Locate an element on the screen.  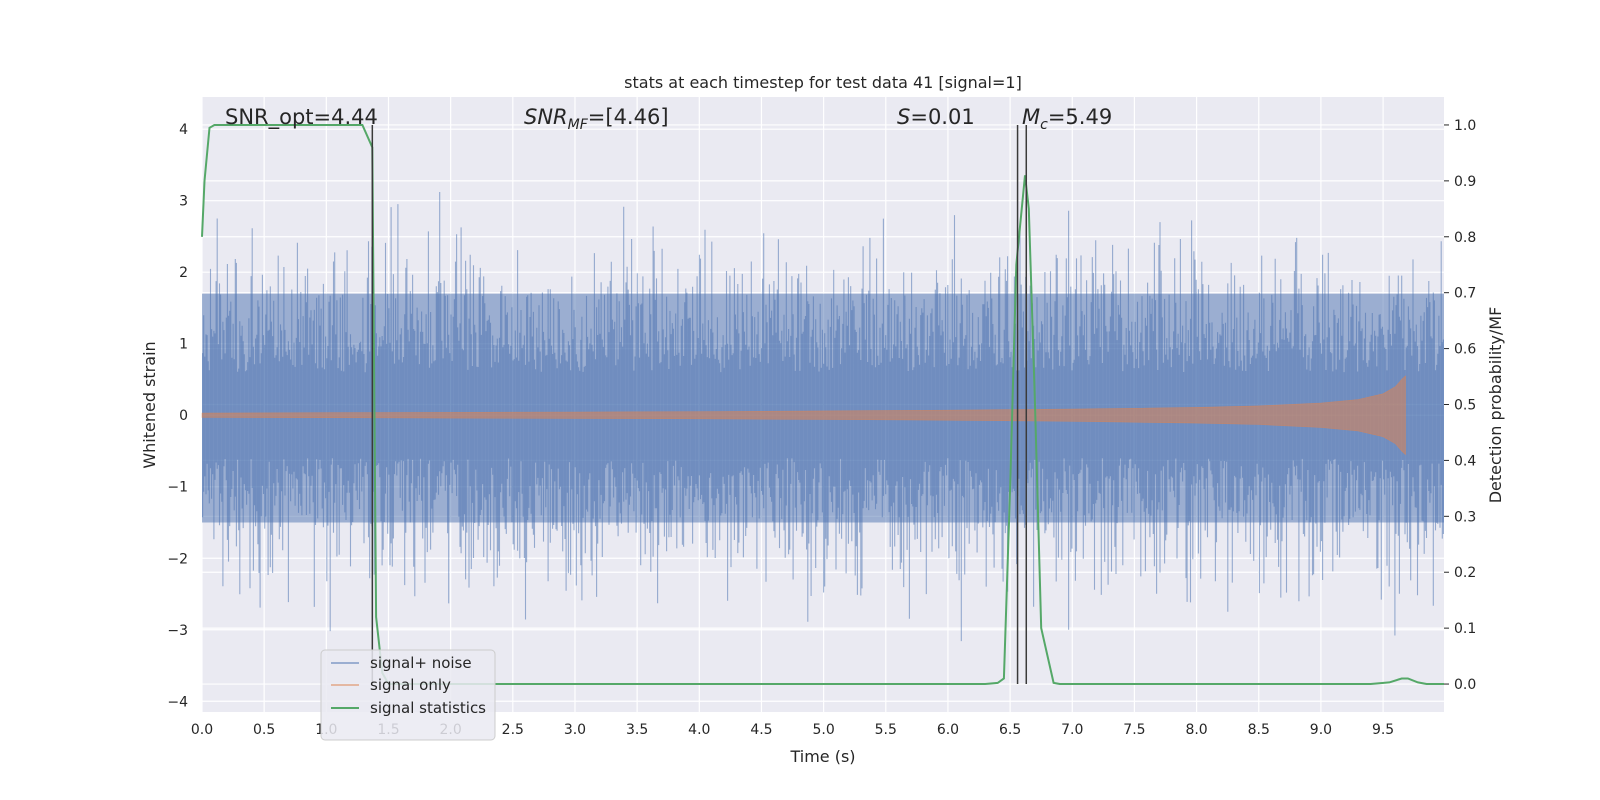
y-right-tick-label: 0.5 is located at coordinates (1465, 406).